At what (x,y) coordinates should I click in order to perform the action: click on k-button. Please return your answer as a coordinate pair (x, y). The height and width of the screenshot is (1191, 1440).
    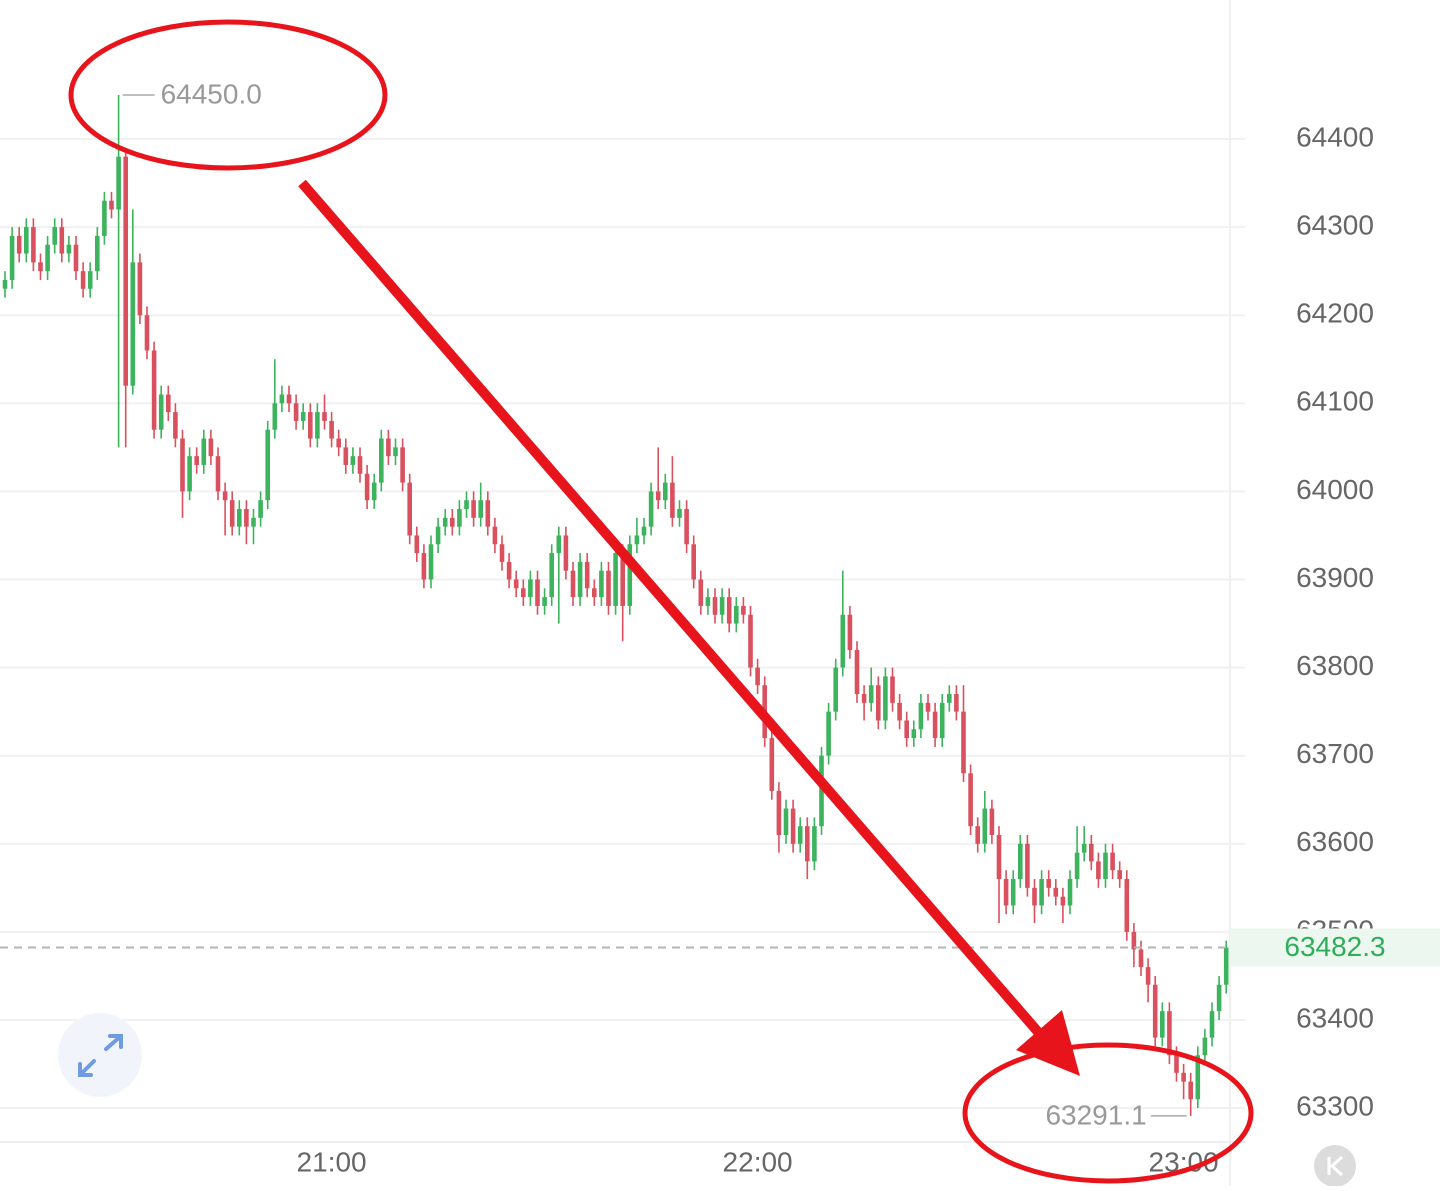
    Looking at the image, I should click on (1335, 1166).